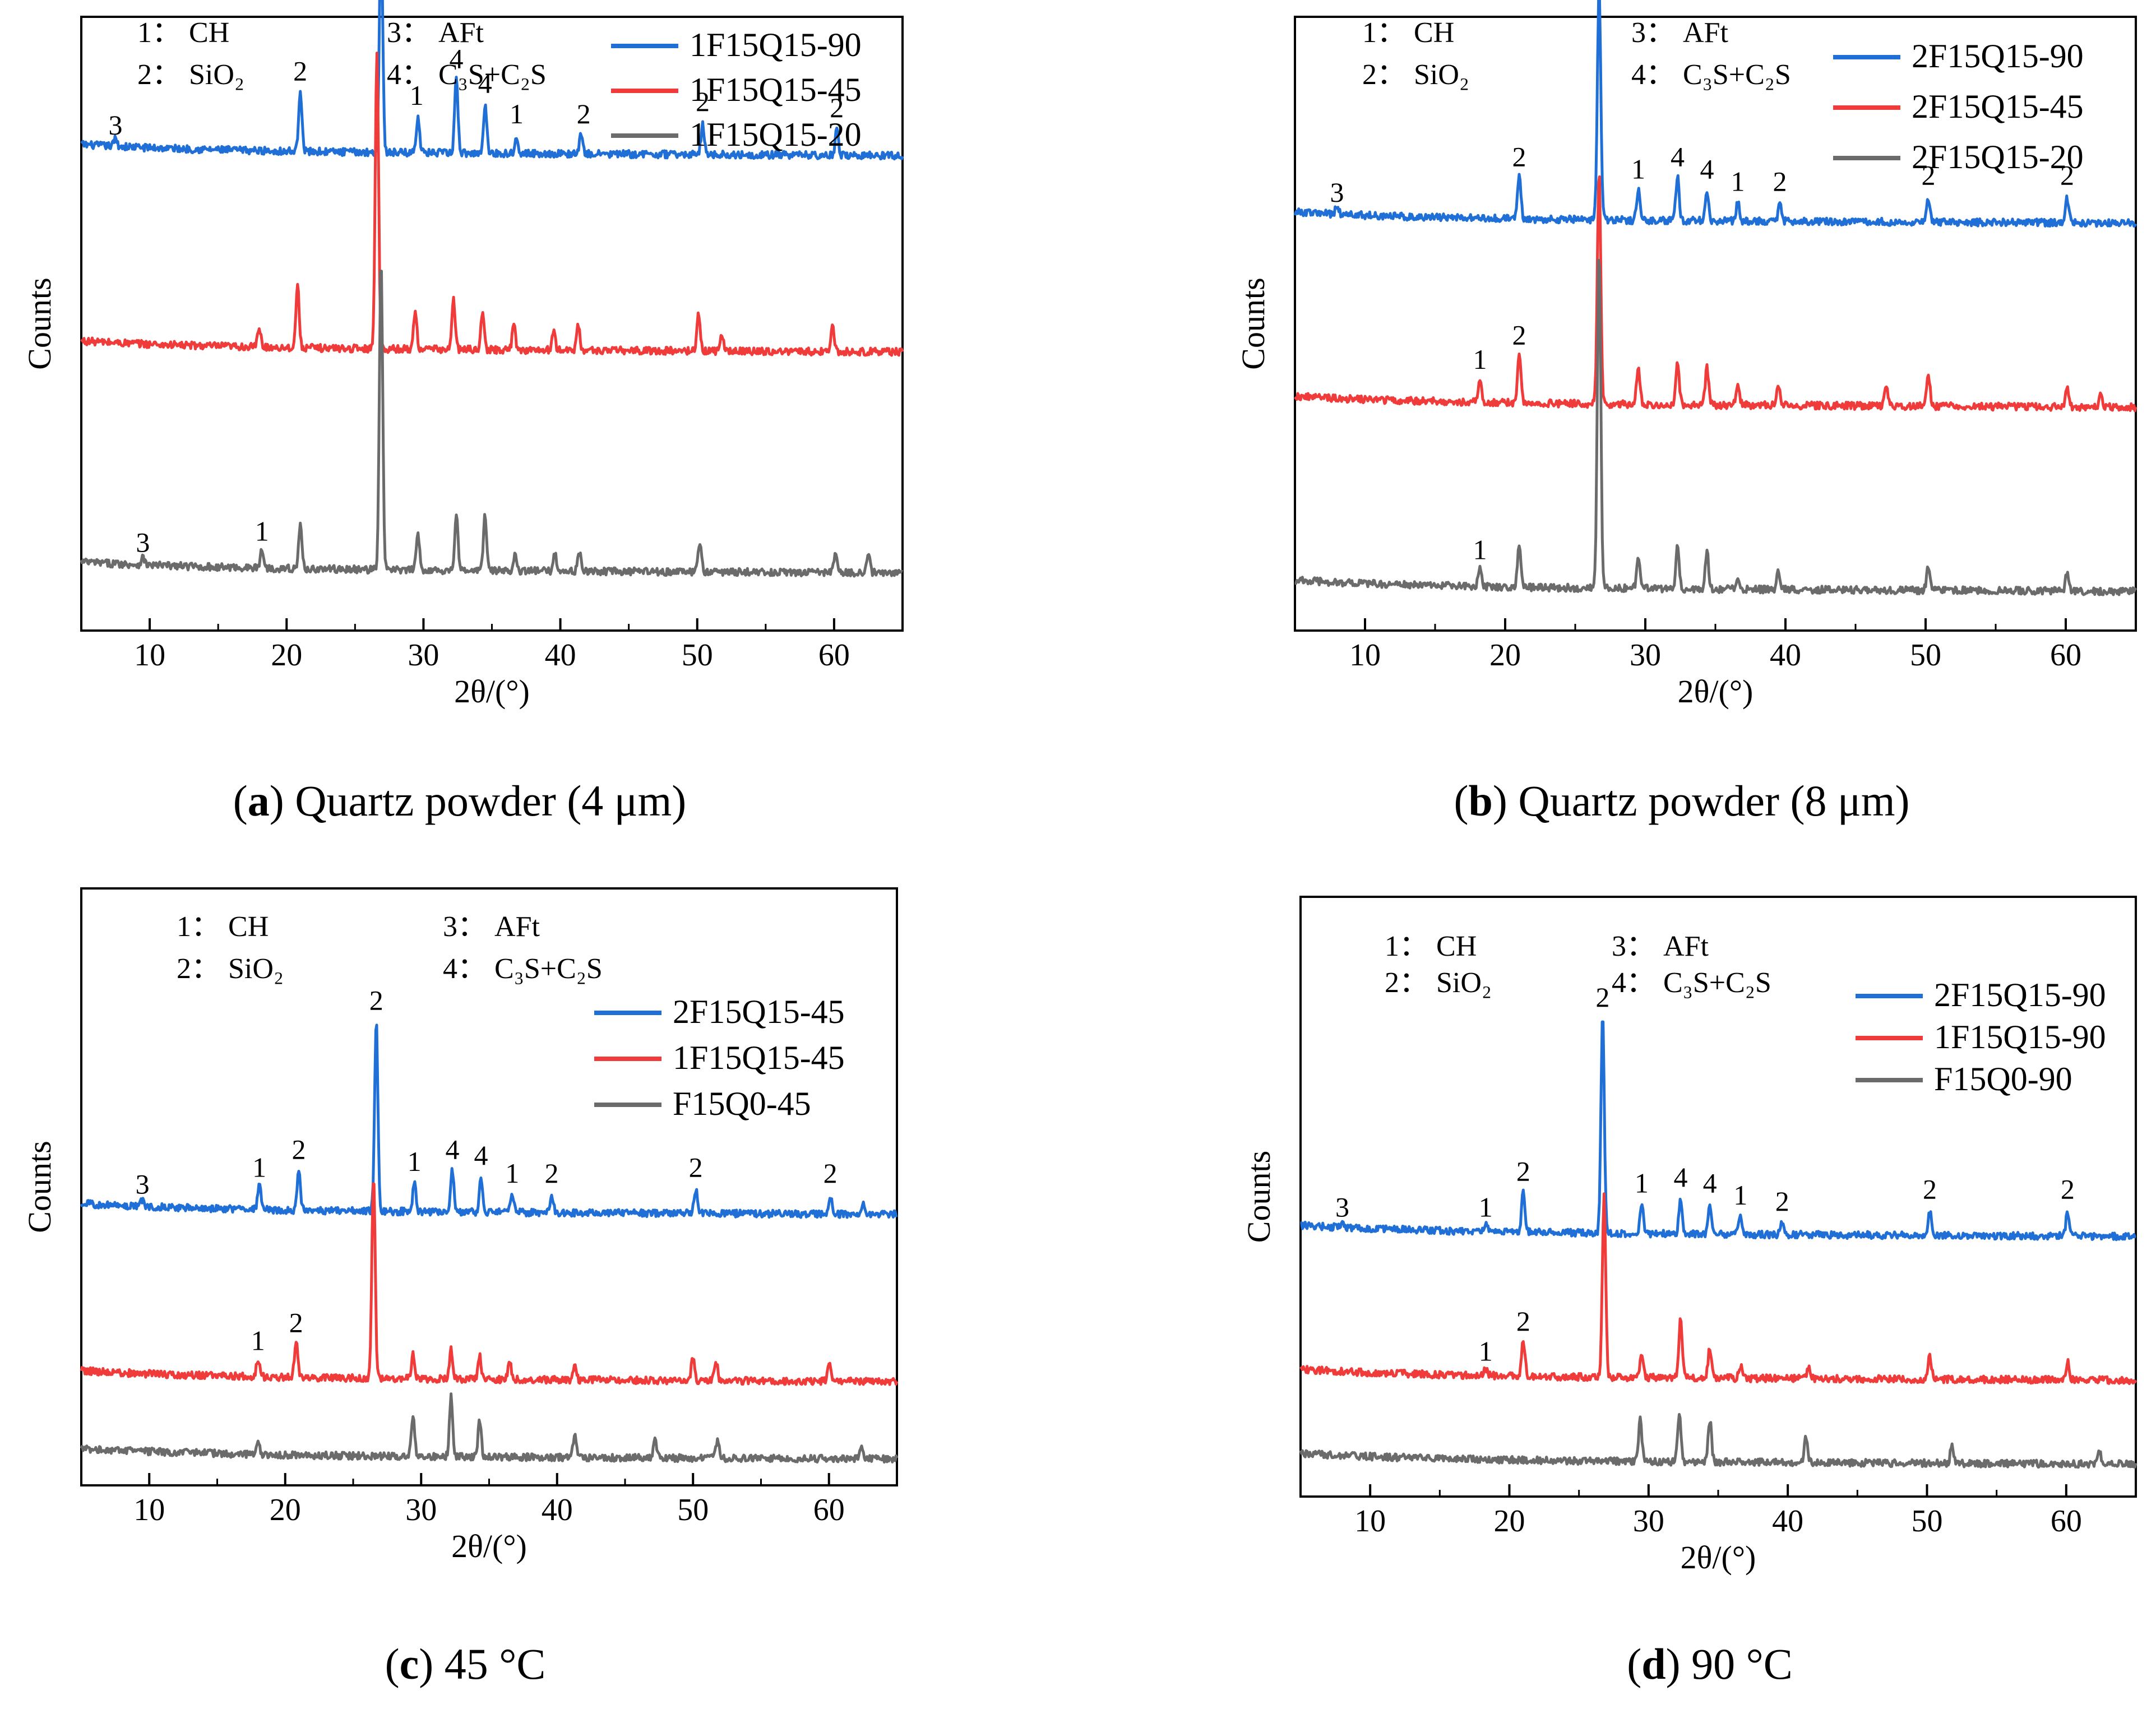 The width and height of the screenshot is (2156, 1709). I want to click on plot-frame, so click(492, 324).